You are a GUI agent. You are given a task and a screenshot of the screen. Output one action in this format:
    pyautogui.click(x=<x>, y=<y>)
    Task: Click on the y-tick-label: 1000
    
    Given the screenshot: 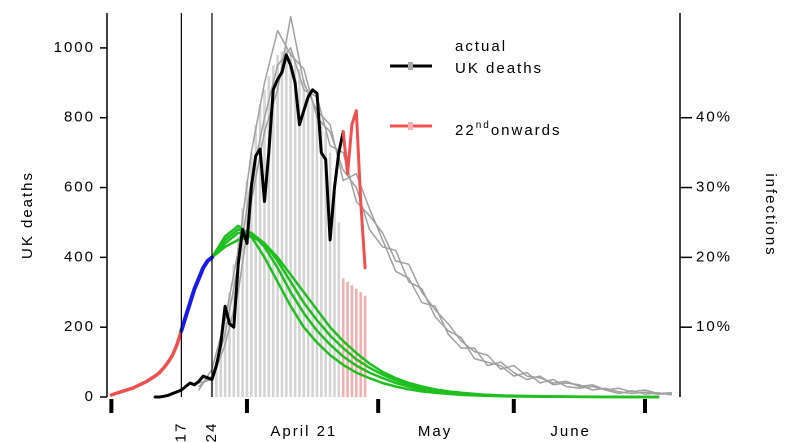 What is the action you would take?
    pyautogui.click(x=74, y=47)
    